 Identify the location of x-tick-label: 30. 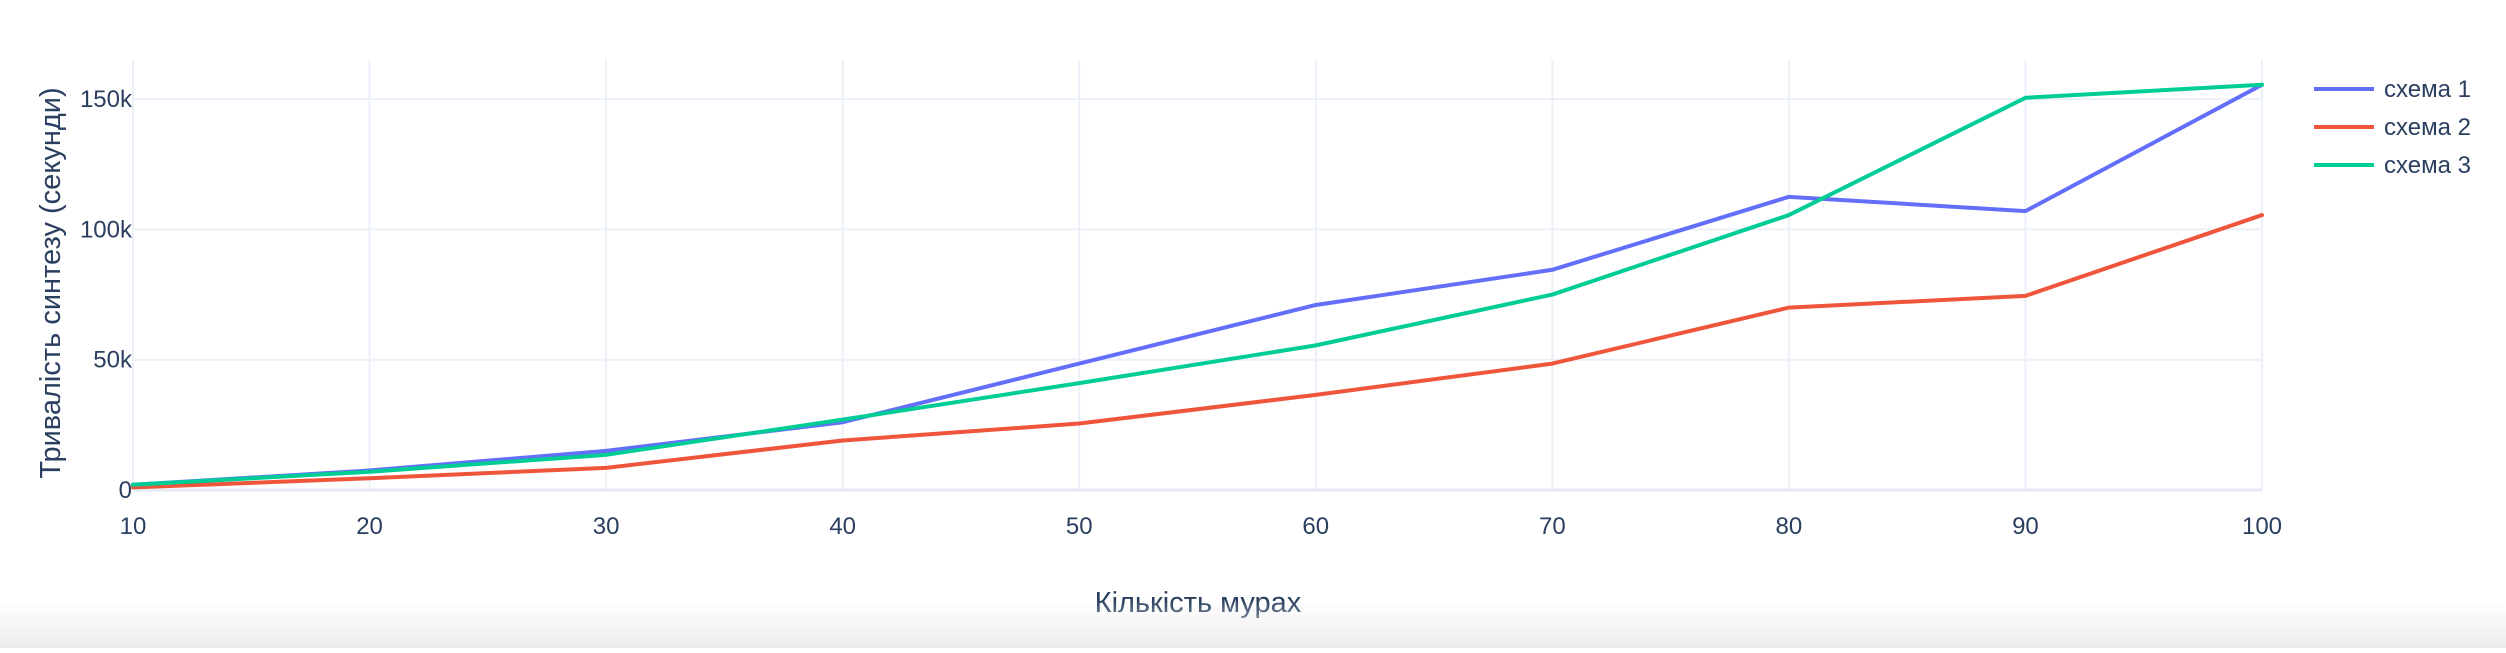
(606, 526).